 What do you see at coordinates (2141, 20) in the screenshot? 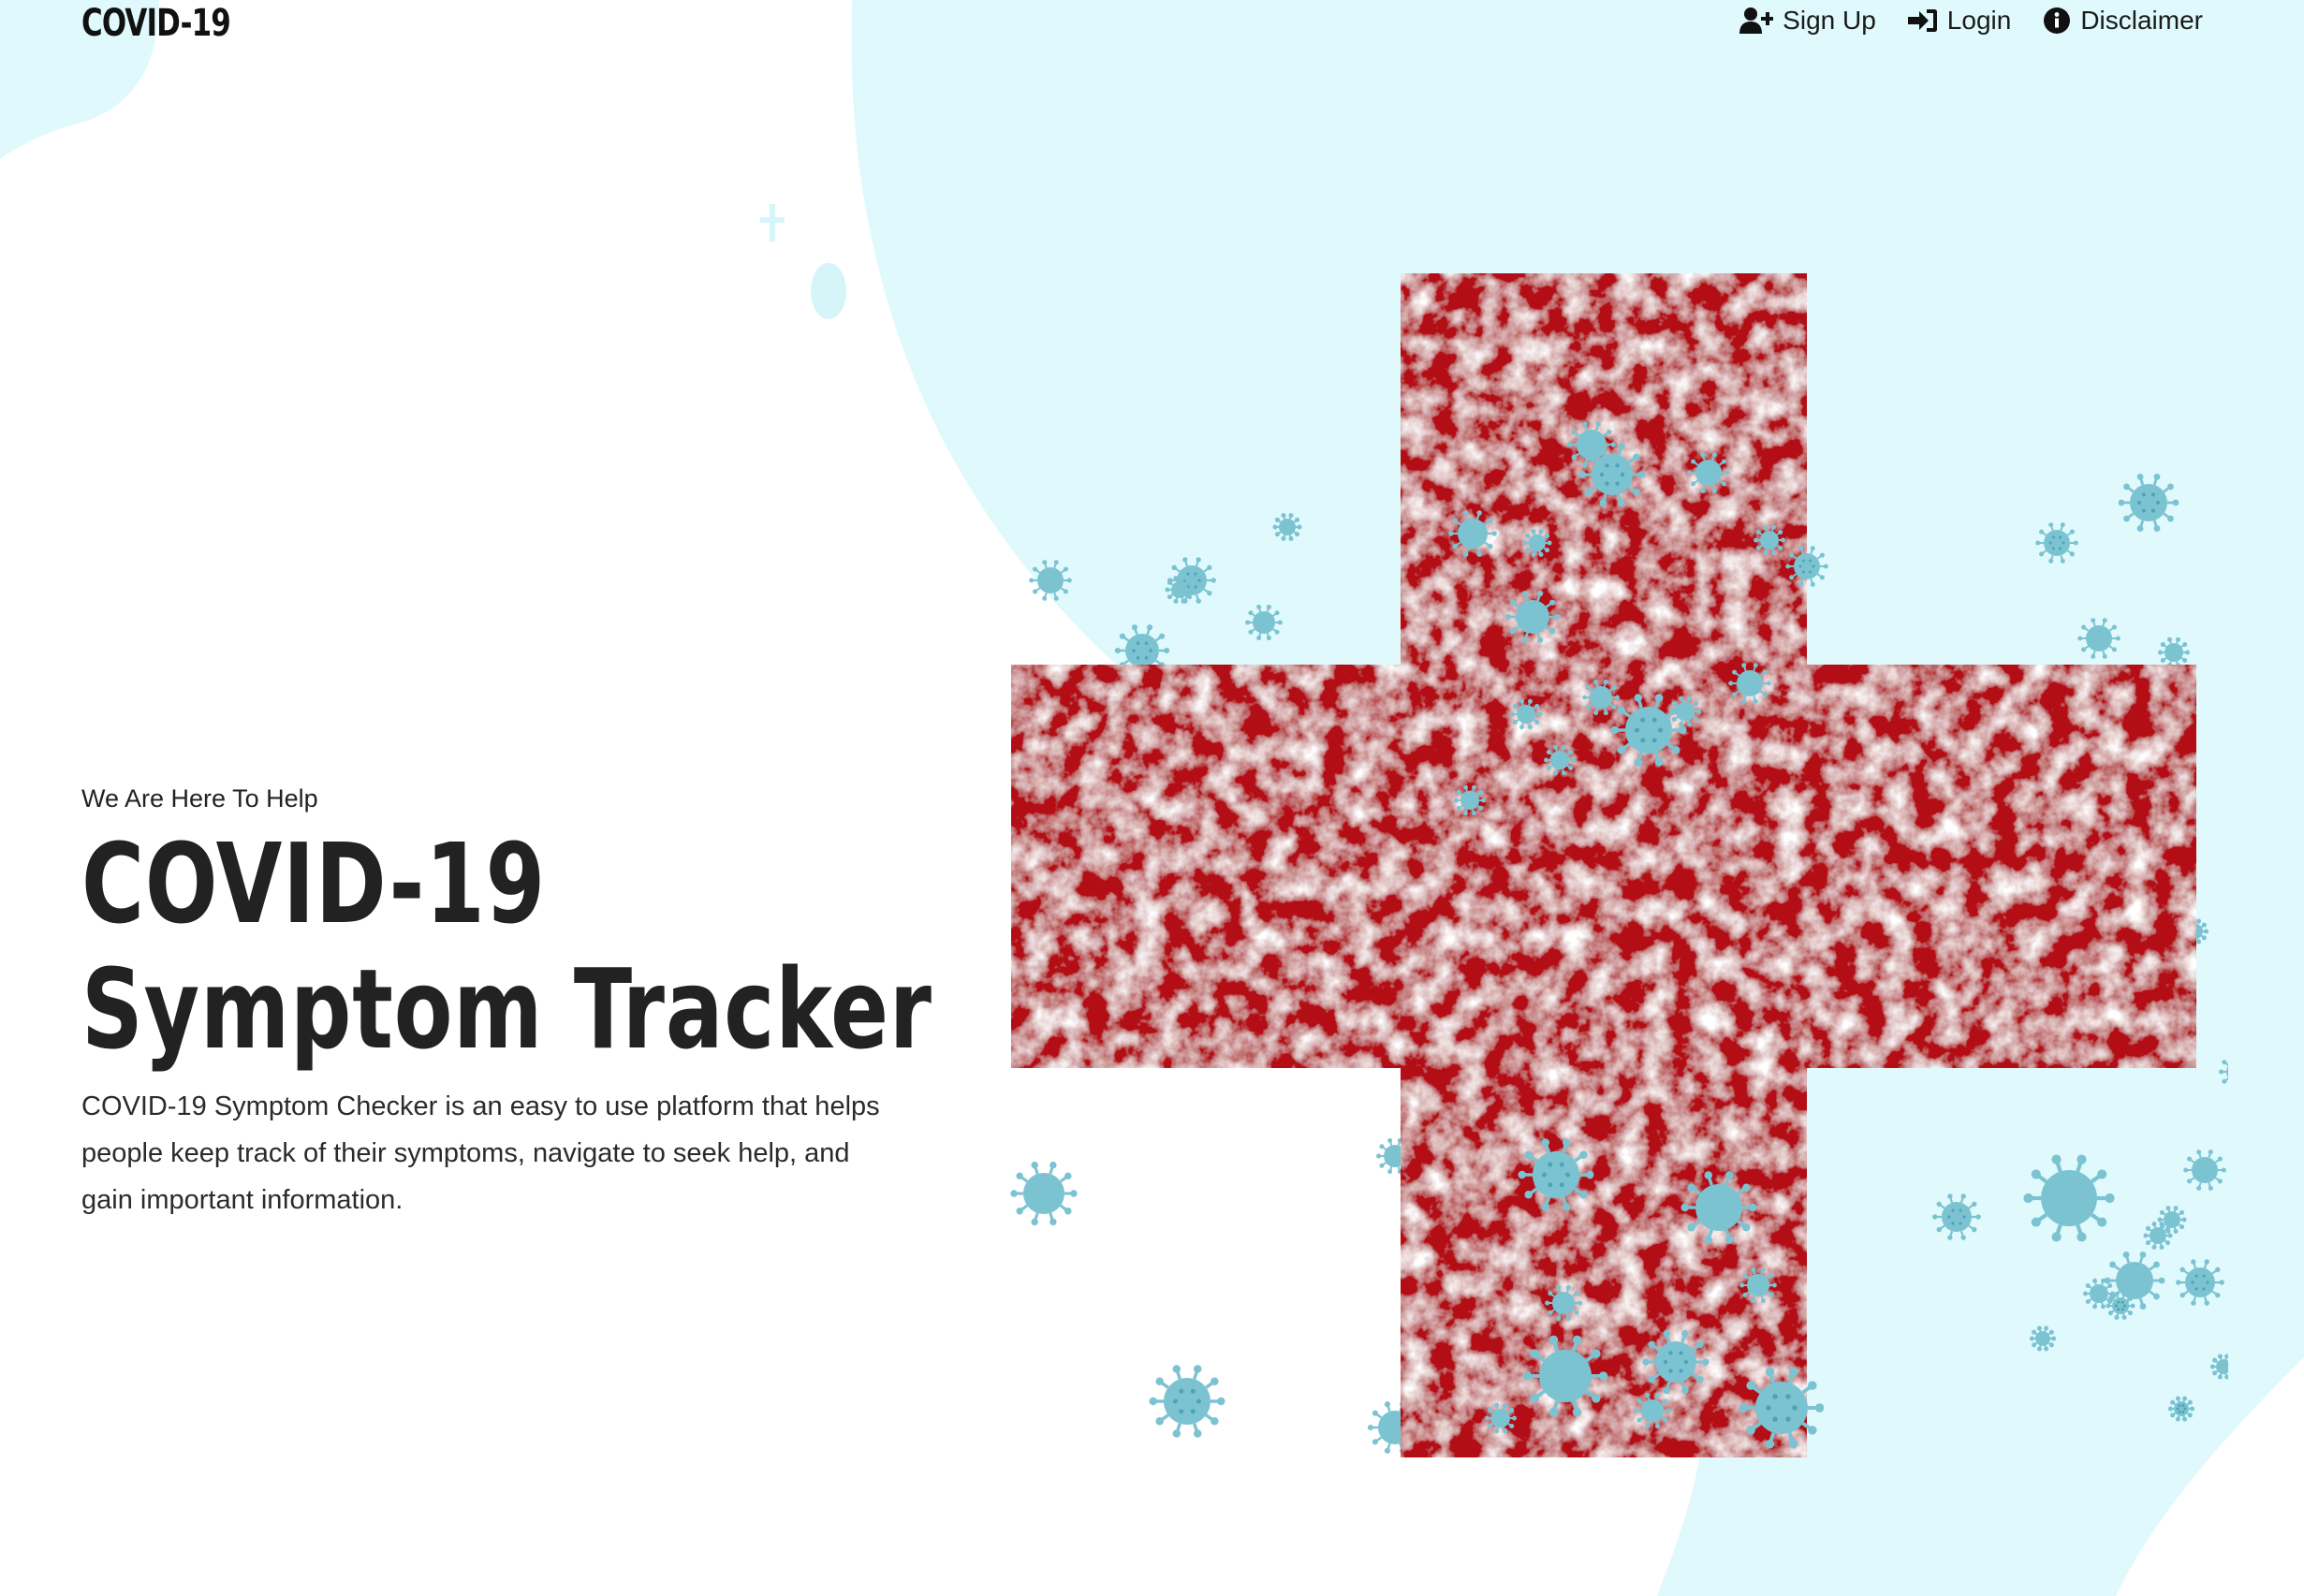
I see `nav-disclaimer-label: Disclaimer` at bounding box center [2141, 20].